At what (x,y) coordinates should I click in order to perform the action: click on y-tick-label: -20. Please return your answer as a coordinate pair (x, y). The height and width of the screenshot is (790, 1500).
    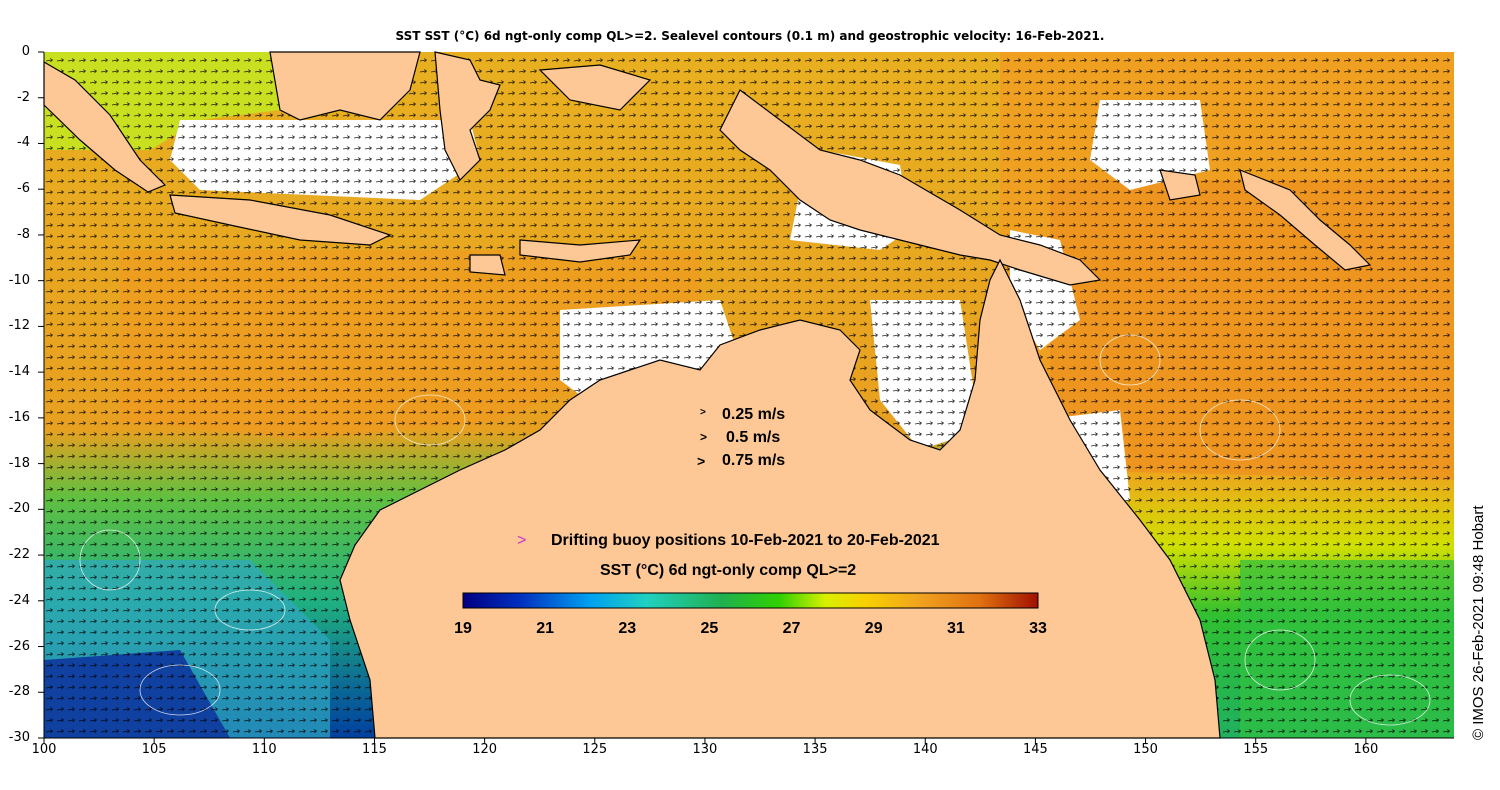
    Looking at the image, I should click on (19, 509).